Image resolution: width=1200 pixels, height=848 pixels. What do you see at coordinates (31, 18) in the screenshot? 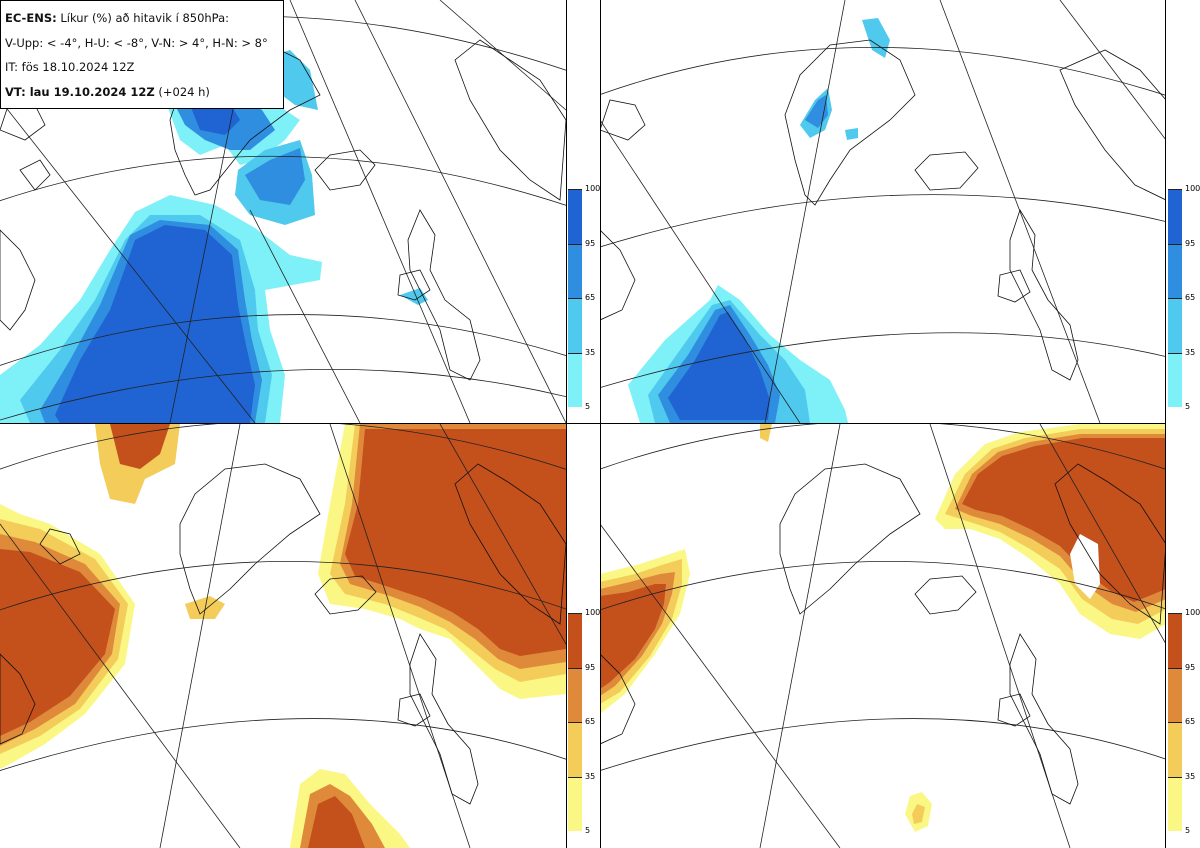
I see `product-label: EC-ENS:` at bounding box center [31, 18].